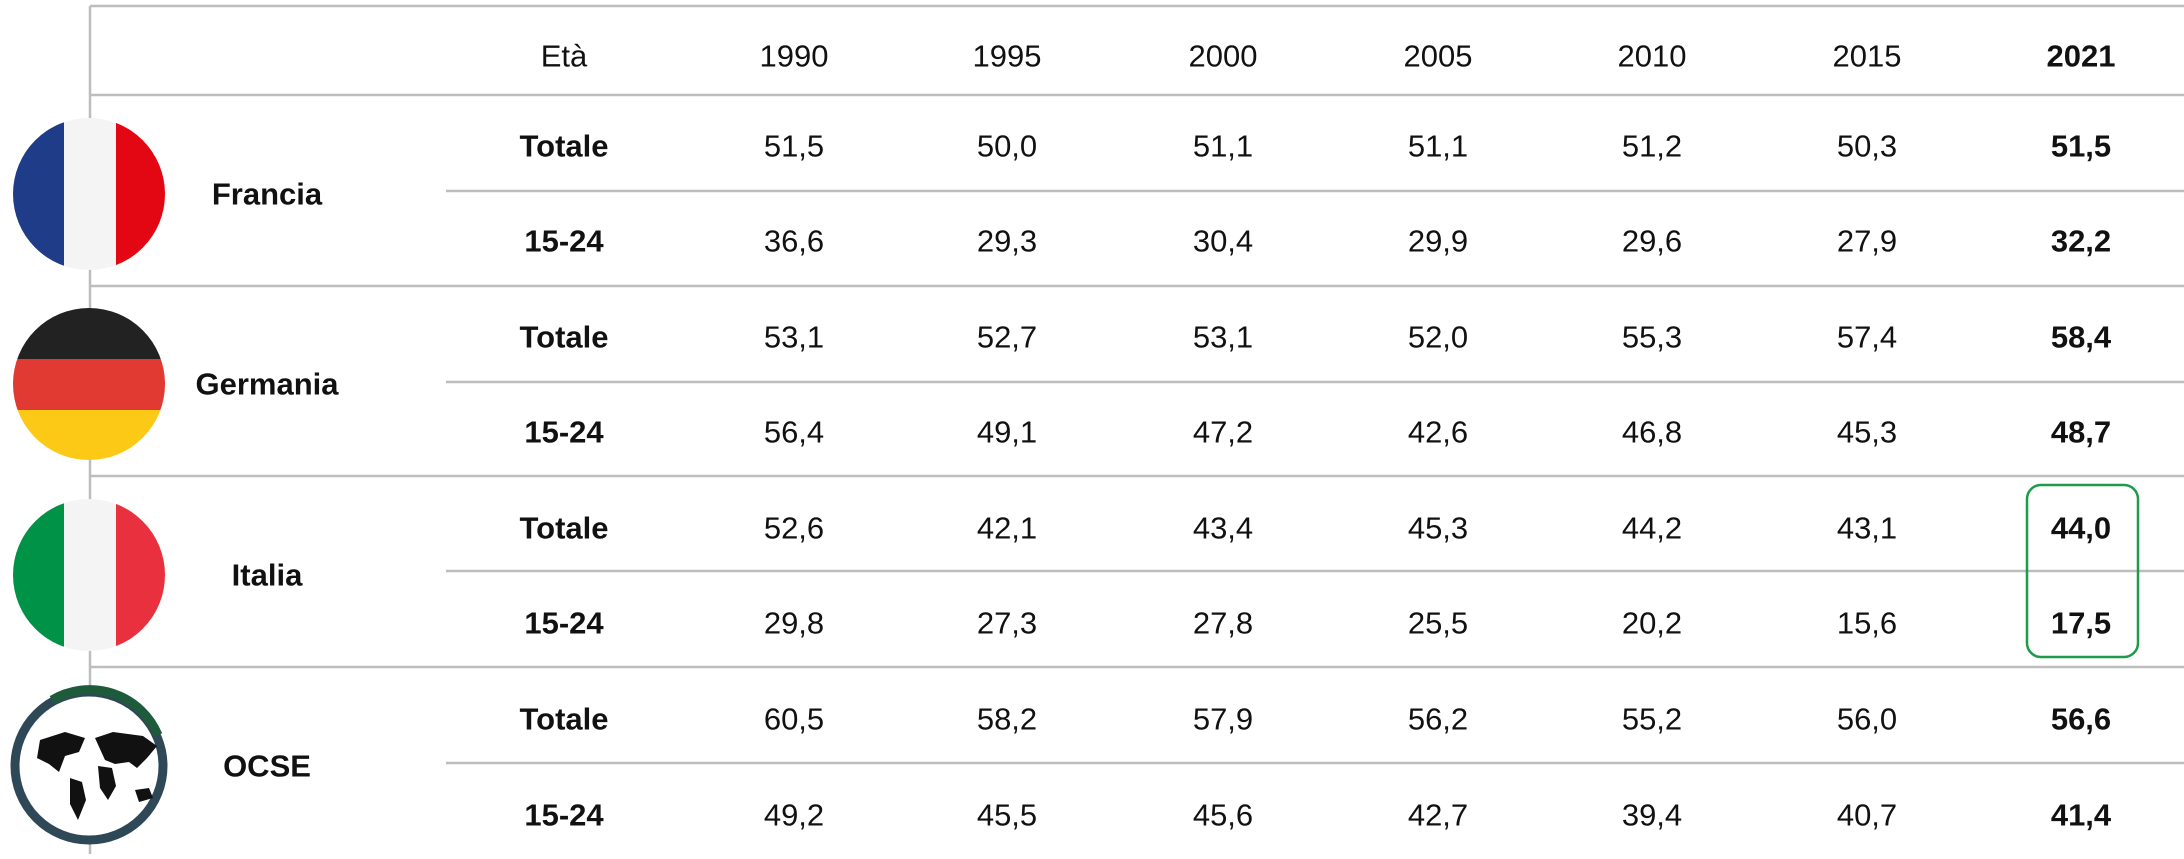  I want to click on cell: 47,2, so click(1223, 432).